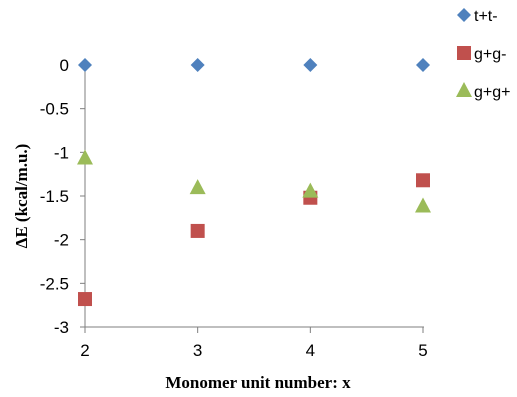 The width and height of the screenshot is (517, 397). I want to click on y-tick-label: -2.5, so click(54, 283).